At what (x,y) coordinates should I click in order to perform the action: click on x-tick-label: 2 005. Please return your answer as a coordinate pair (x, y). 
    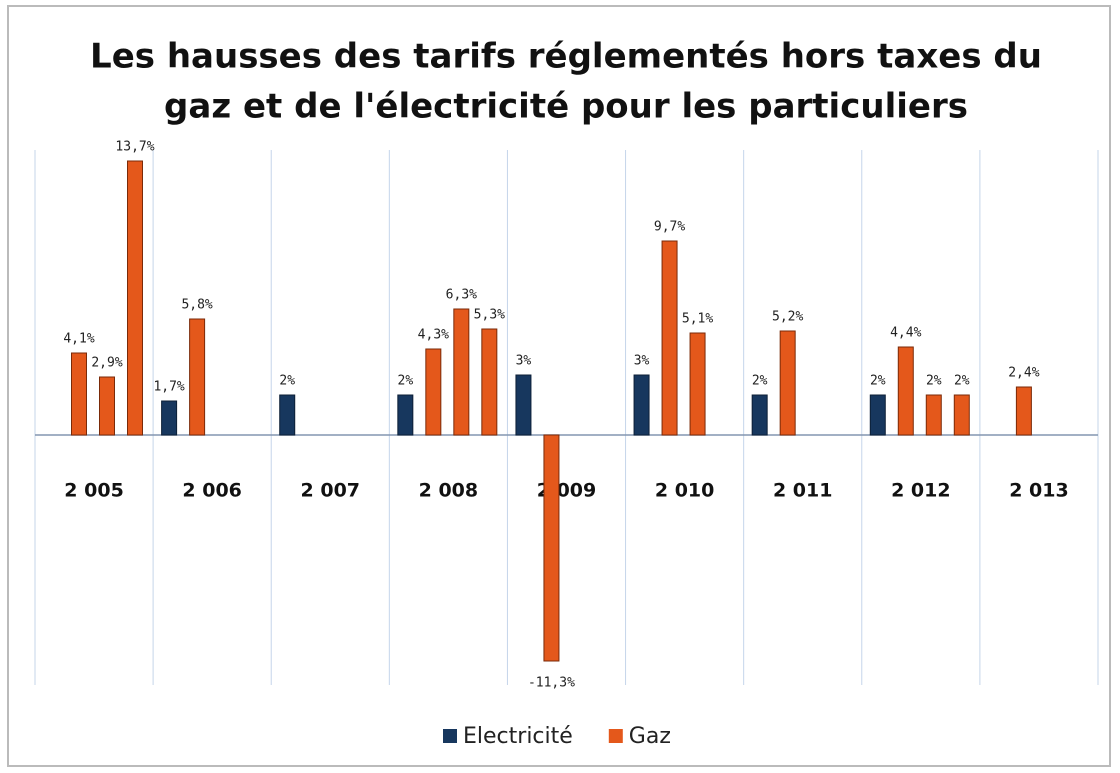
    Looking at the image, I should click on (94, 491).